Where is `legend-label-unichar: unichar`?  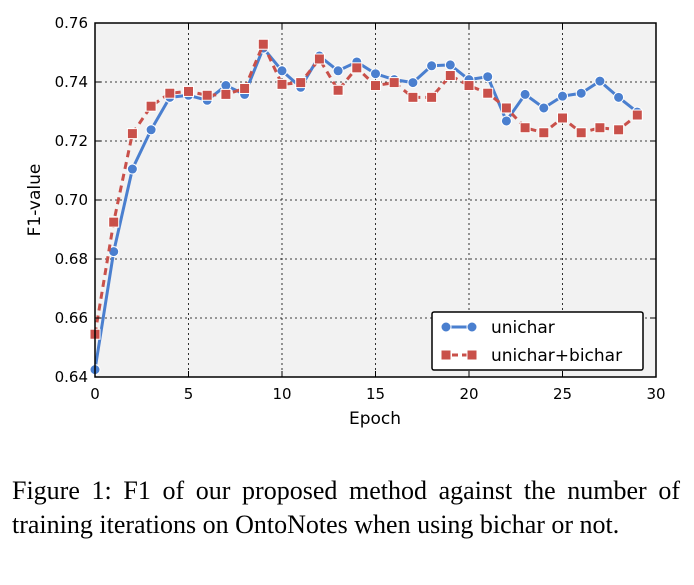 legend-label-unichar: unichar is located at coordinates (523, 328).